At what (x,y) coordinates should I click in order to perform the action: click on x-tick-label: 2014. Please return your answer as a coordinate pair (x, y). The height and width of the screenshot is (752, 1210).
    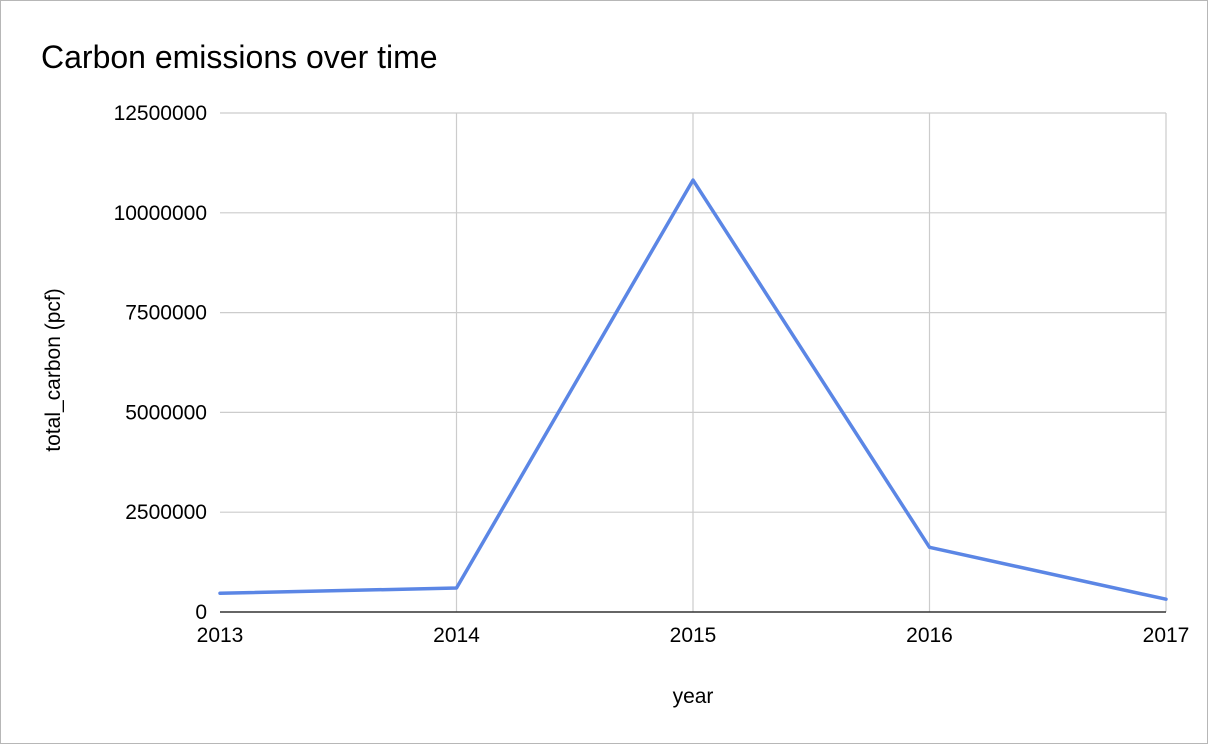
    Looking at the image, I should click on (456, 635).